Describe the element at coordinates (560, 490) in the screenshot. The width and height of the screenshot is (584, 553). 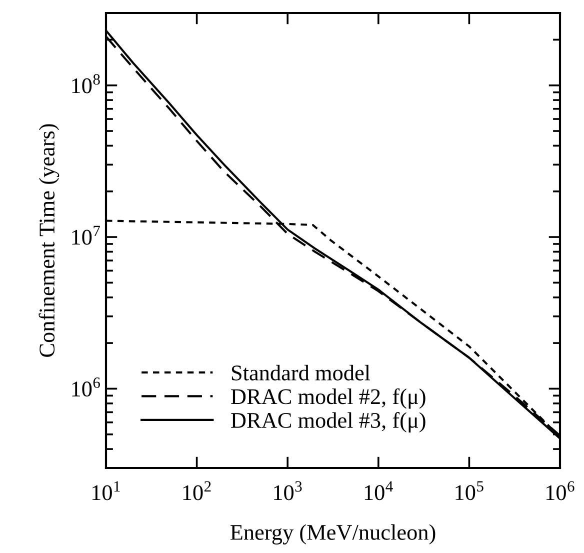
I see `x-tick-label: 10$^{6}$` at that location.